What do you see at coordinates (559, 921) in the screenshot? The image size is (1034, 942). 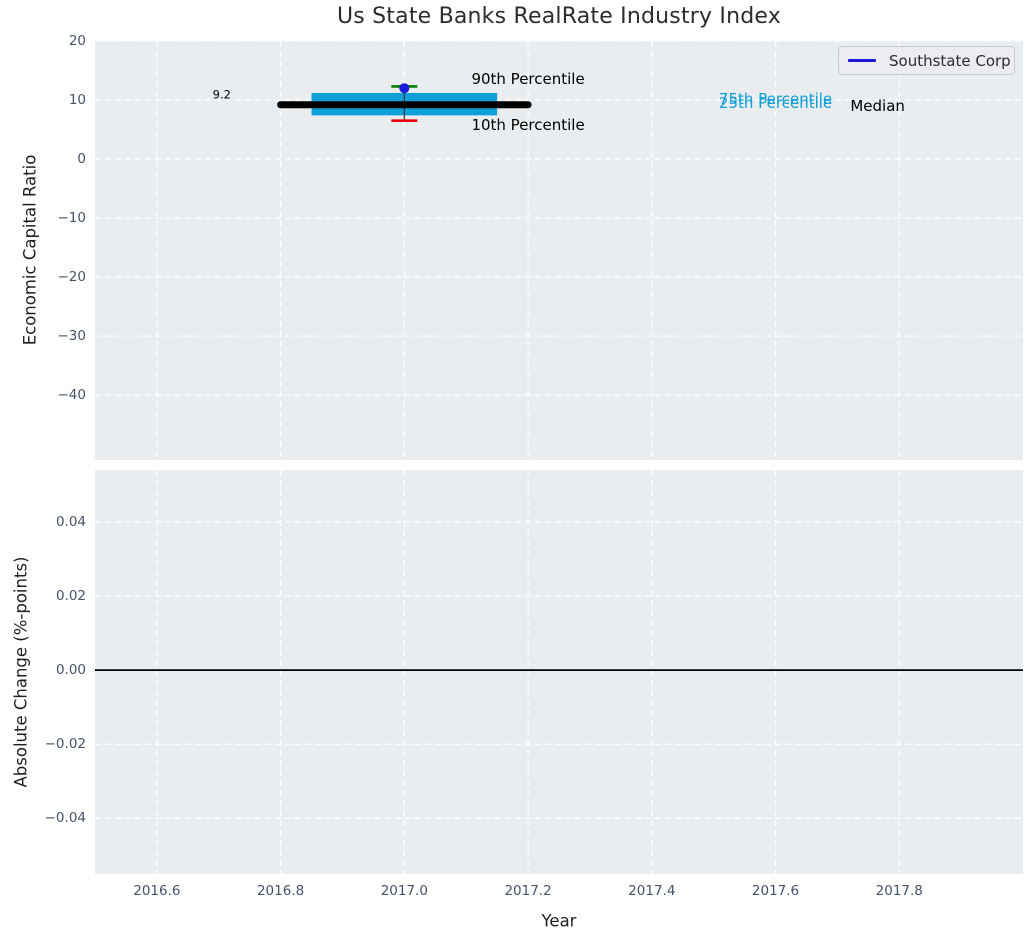 I see `x-axis-label: Year` at bounding box center [559, 921].